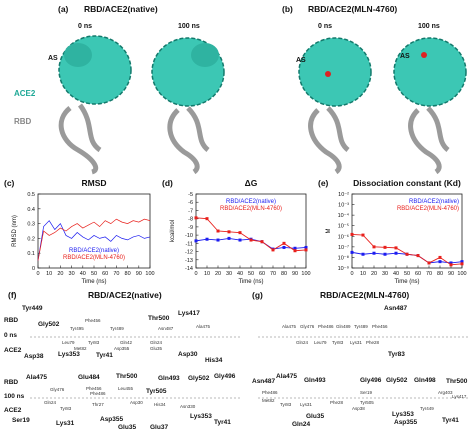  I want to click on residue-label: Tyr449, so click(32, 308).